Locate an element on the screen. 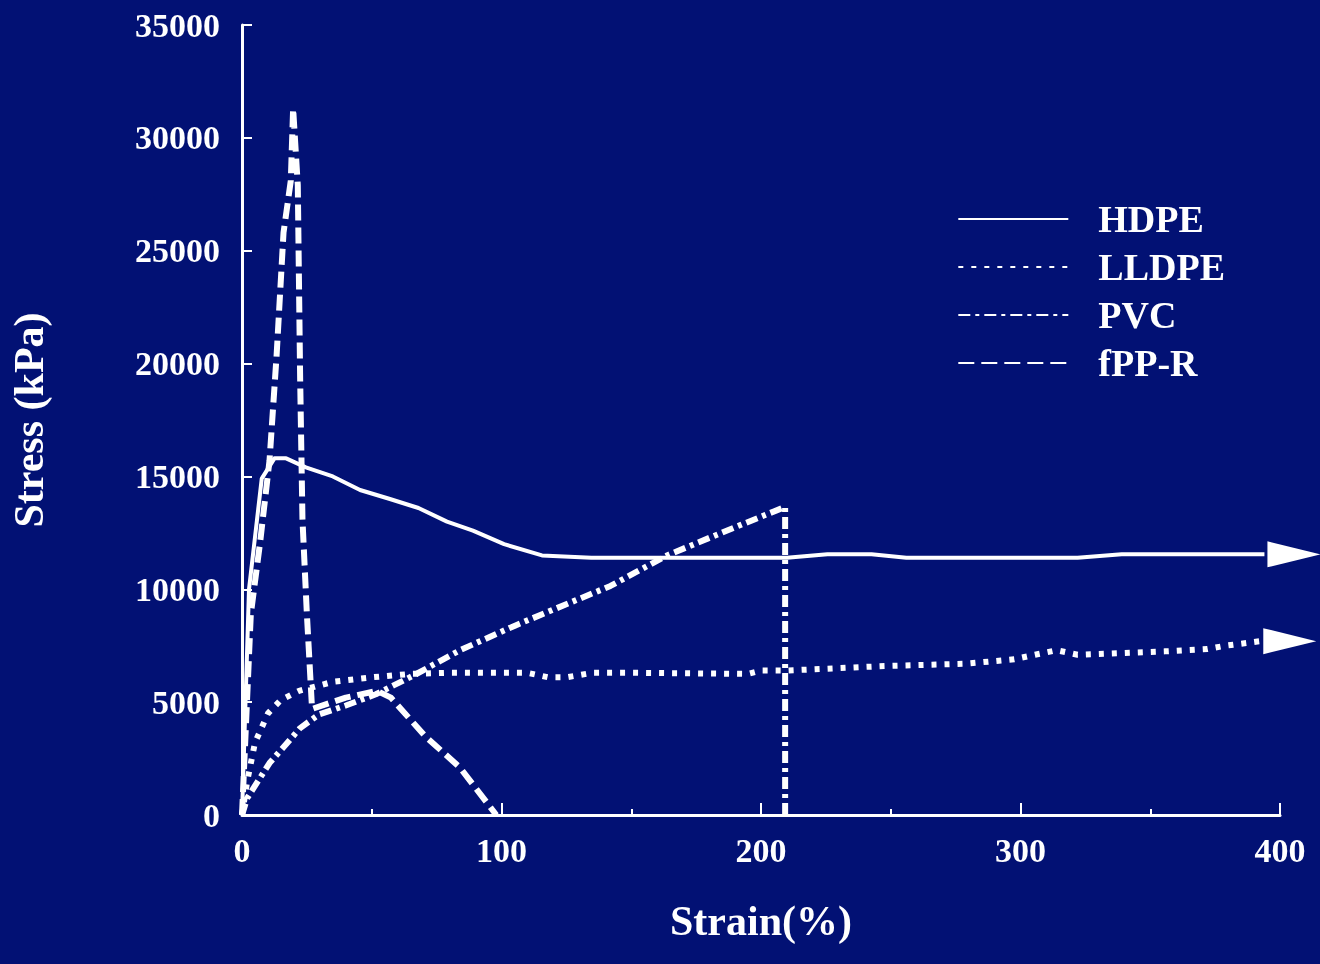 The height and width of the screenshot is (964, 1320). legend-label: fPP-R is located at coordinates (1148, 363).